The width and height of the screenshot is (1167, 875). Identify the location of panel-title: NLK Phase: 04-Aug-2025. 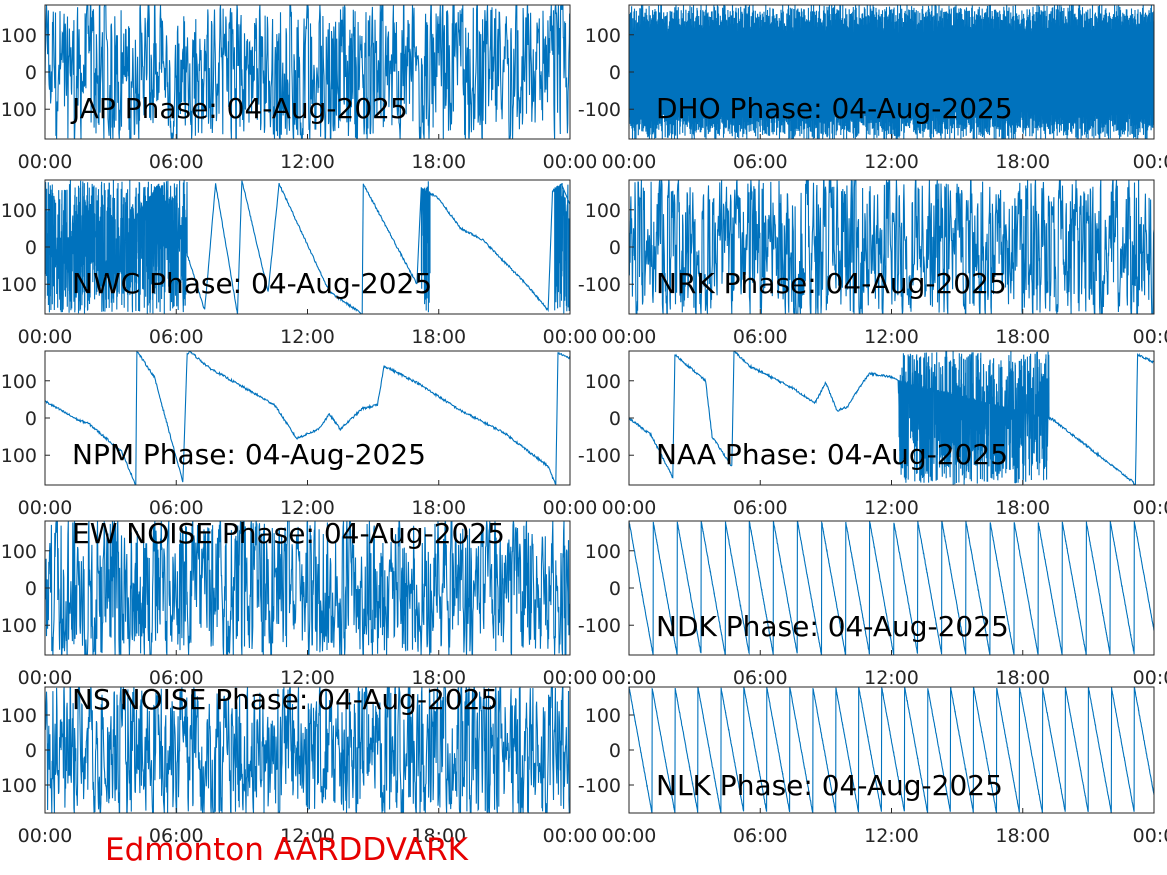
(829, 785).